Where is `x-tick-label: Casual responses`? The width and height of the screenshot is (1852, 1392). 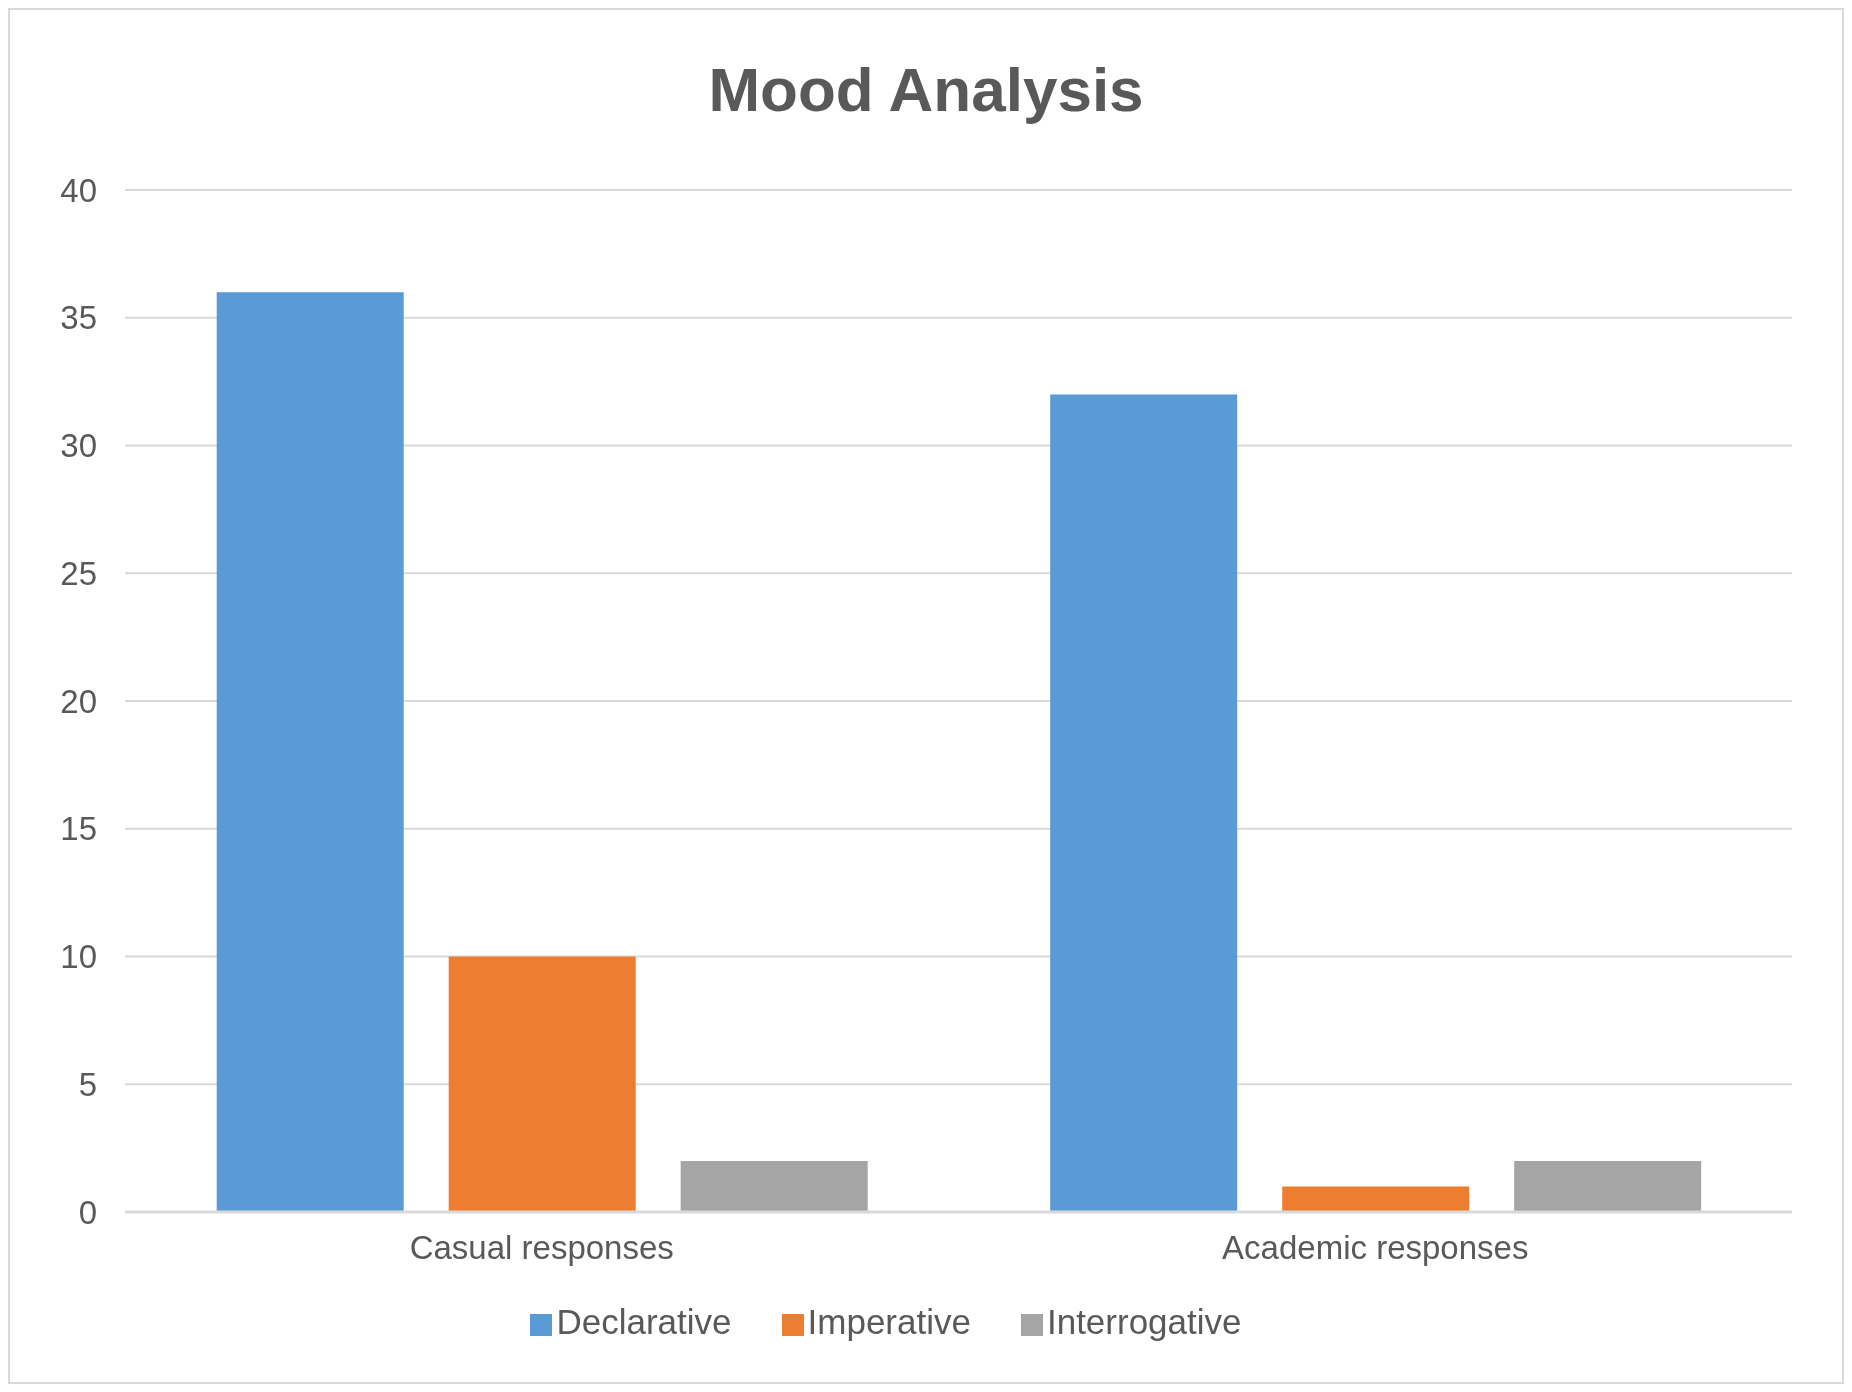
x-tick-label: Casual responses is located at coordinates (541, 1248).